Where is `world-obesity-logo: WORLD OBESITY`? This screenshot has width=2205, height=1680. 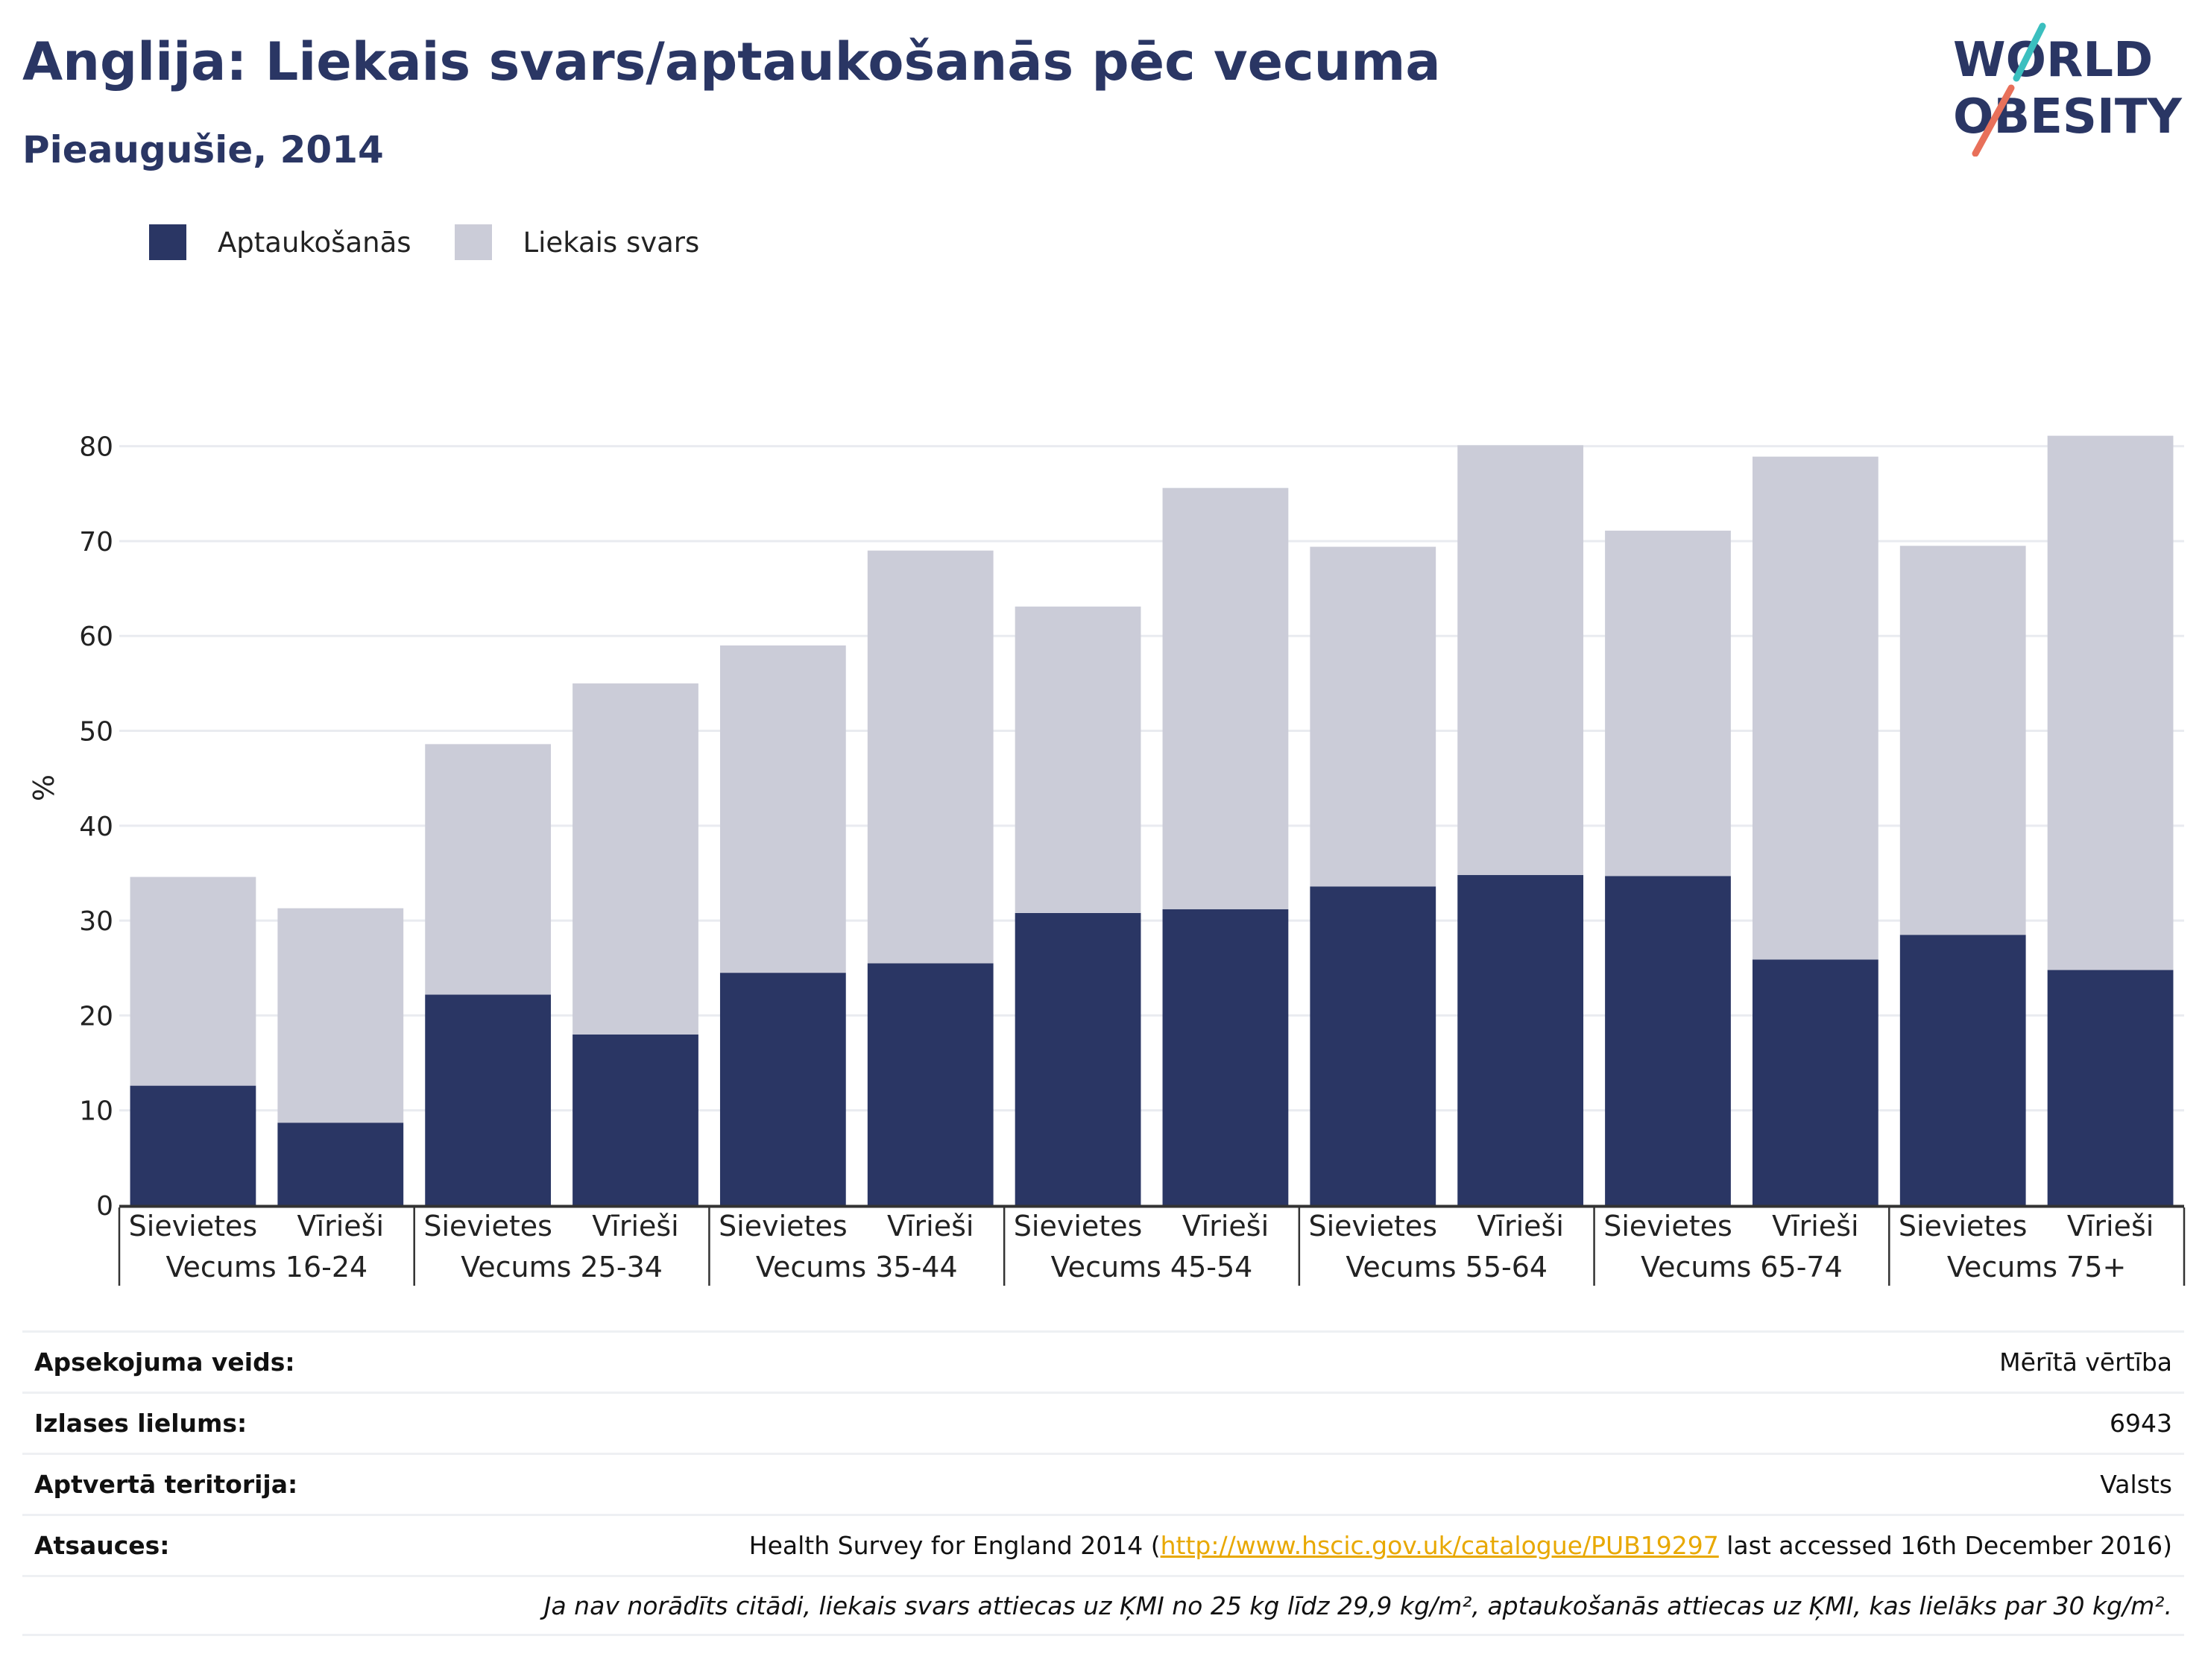
world-obesity-logo: WORLD OBESITY is located at coordinates (2067, 89).